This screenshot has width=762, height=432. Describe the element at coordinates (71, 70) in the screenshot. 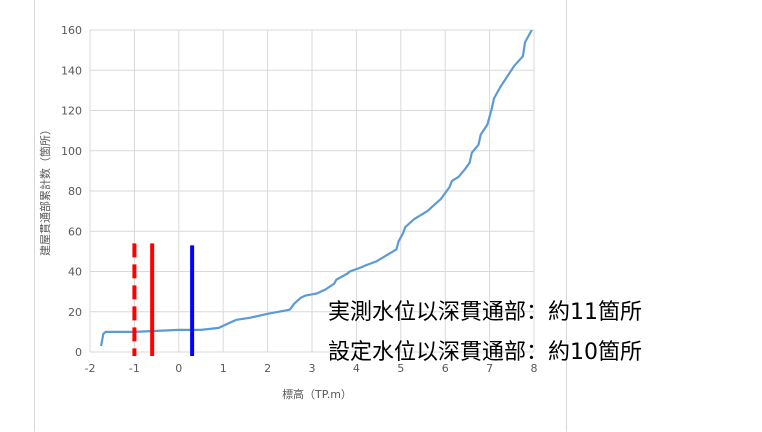

I see `y-tick-label: 140` at that location.